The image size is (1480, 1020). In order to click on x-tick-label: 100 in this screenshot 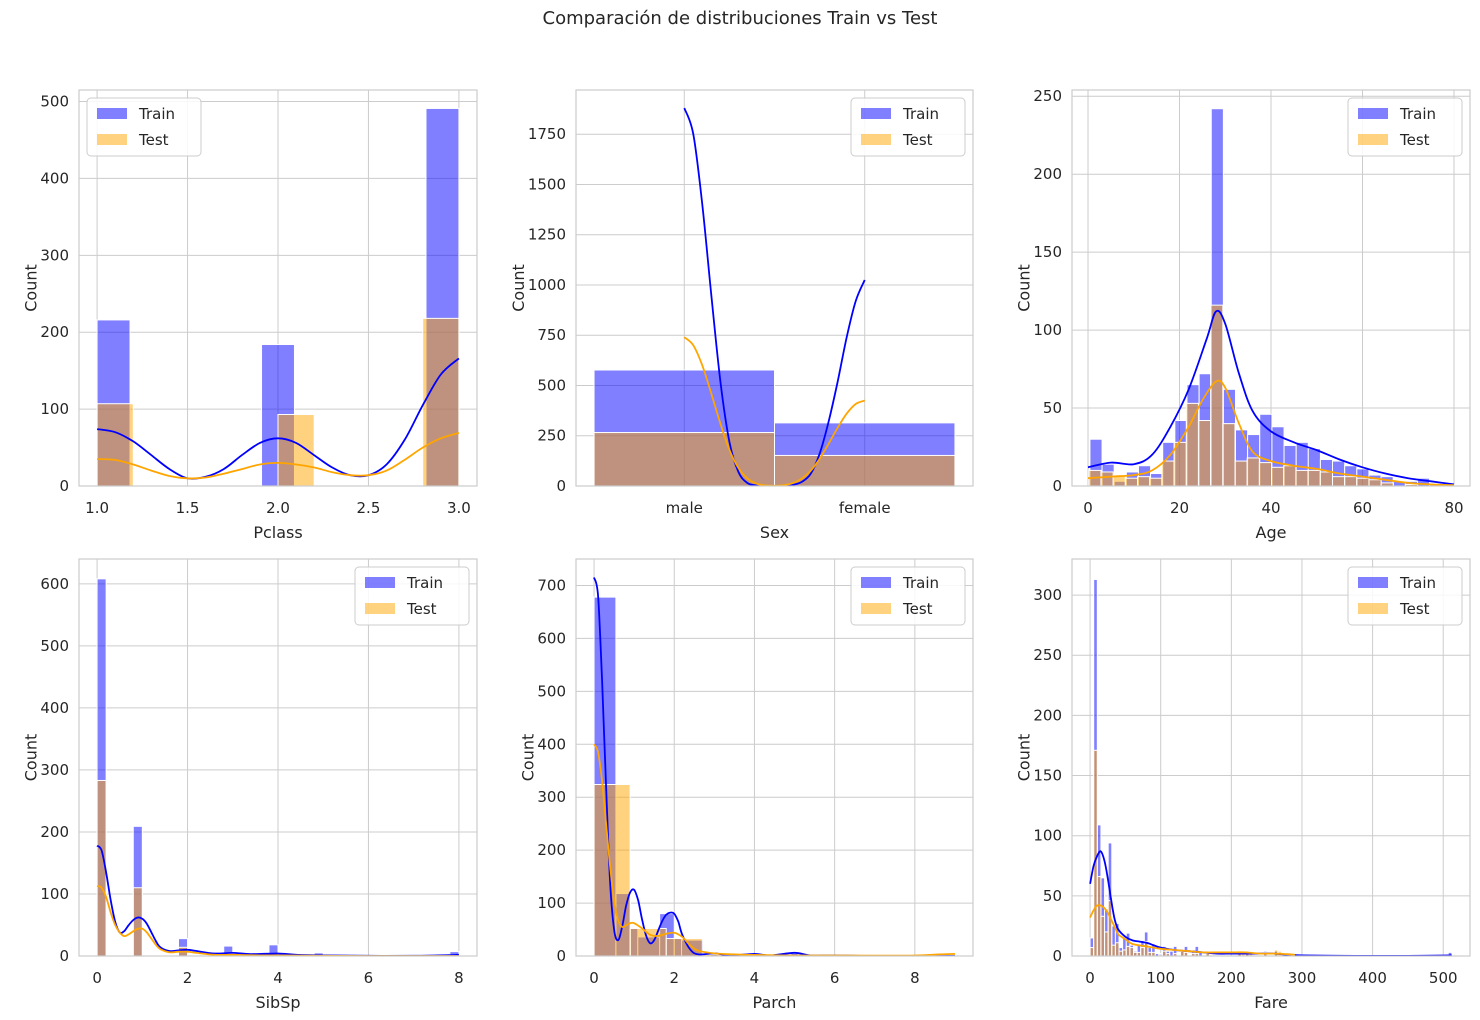, I will do `click(1160, 978)`.